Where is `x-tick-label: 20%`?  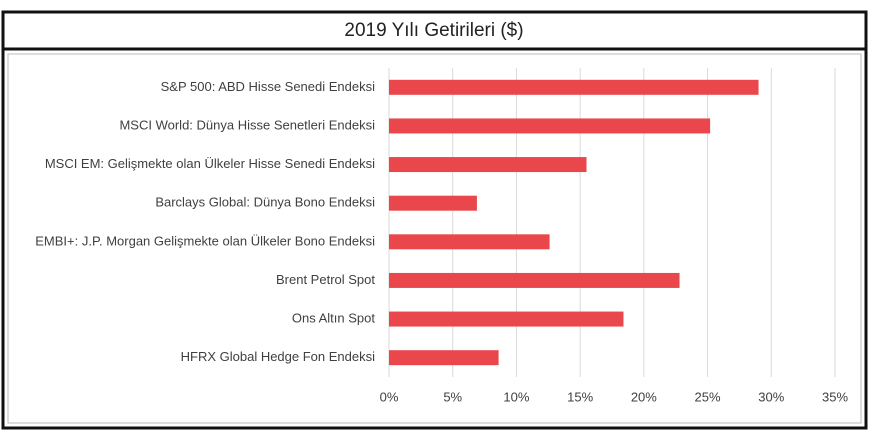 x-tick-label: 20% is located at coordinates (644, 396).